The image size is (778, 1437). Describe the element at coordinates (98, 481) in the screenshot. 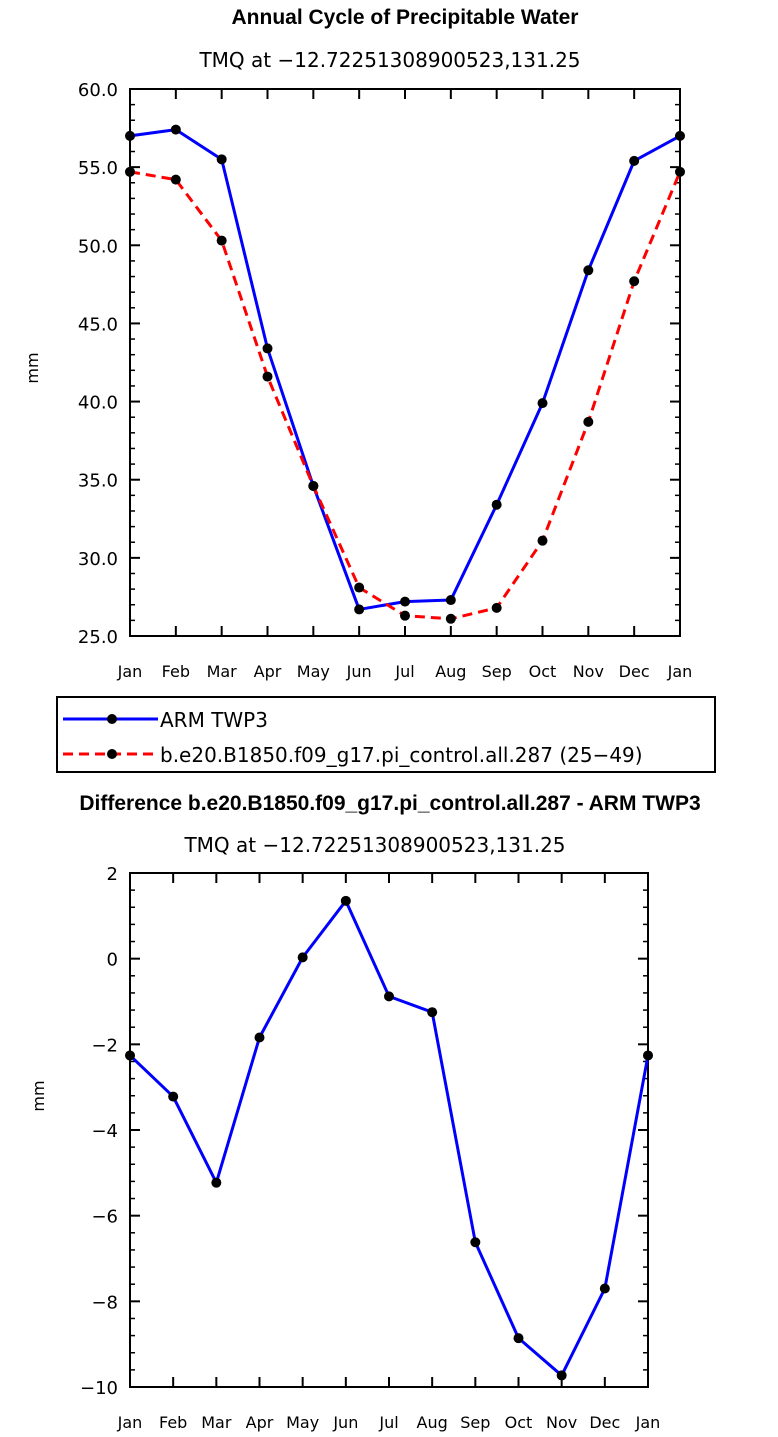

I see `y-tick-label: 35.0` at that location.